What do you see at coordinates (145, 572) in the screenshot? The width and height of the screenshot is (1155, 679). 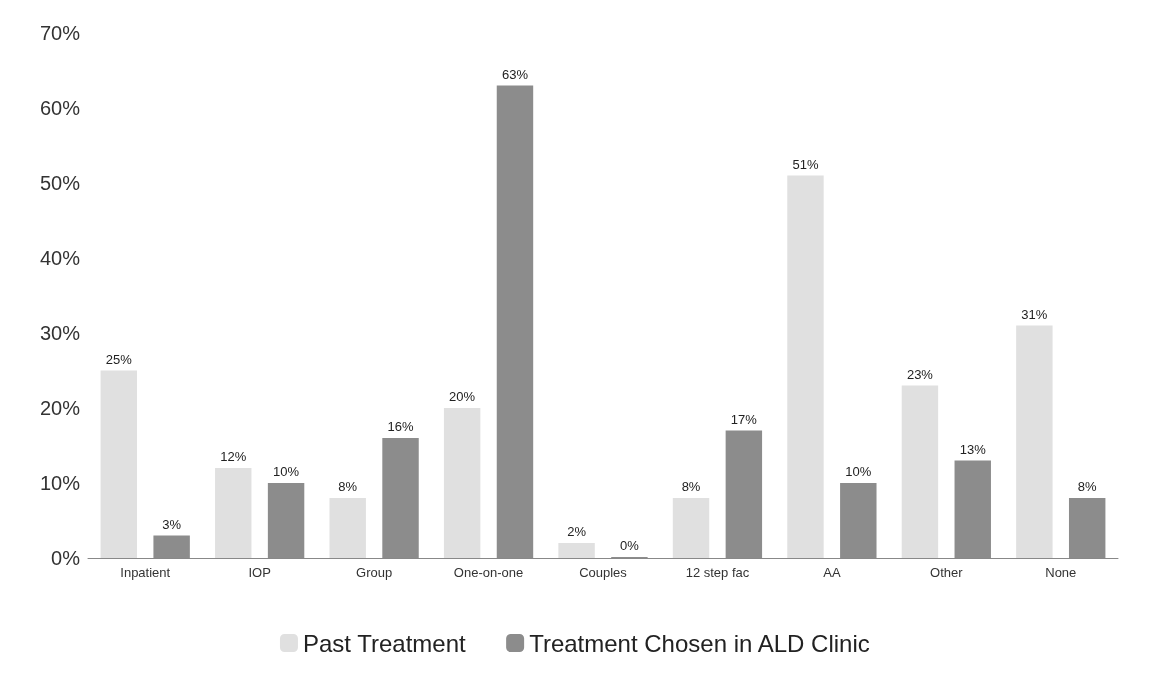 I see `x-tick-label: Inpatient` at bounding box center [145, 572].